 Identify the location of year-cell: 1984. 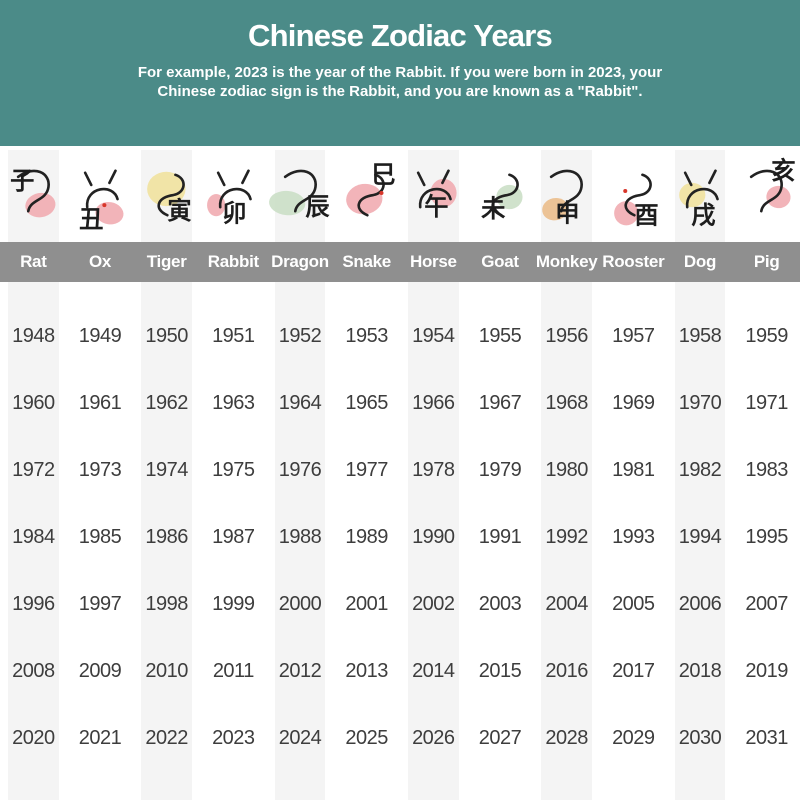
(33, 537).